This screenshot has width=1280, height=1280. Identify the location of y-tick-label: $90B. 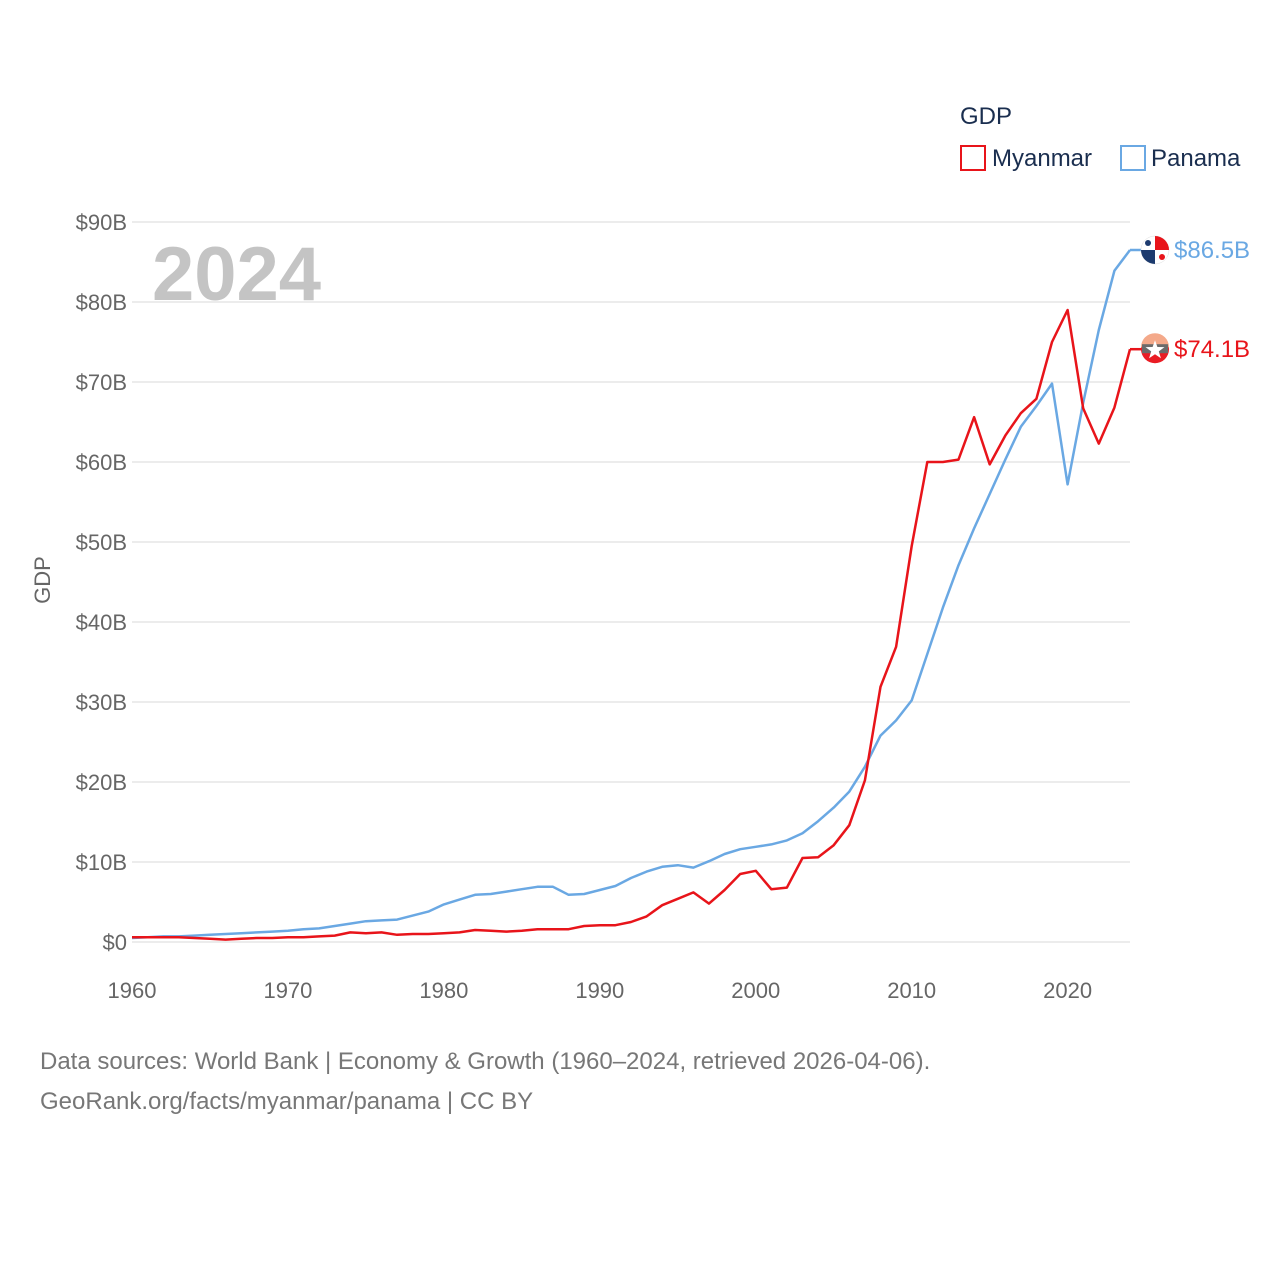
(101, 222).